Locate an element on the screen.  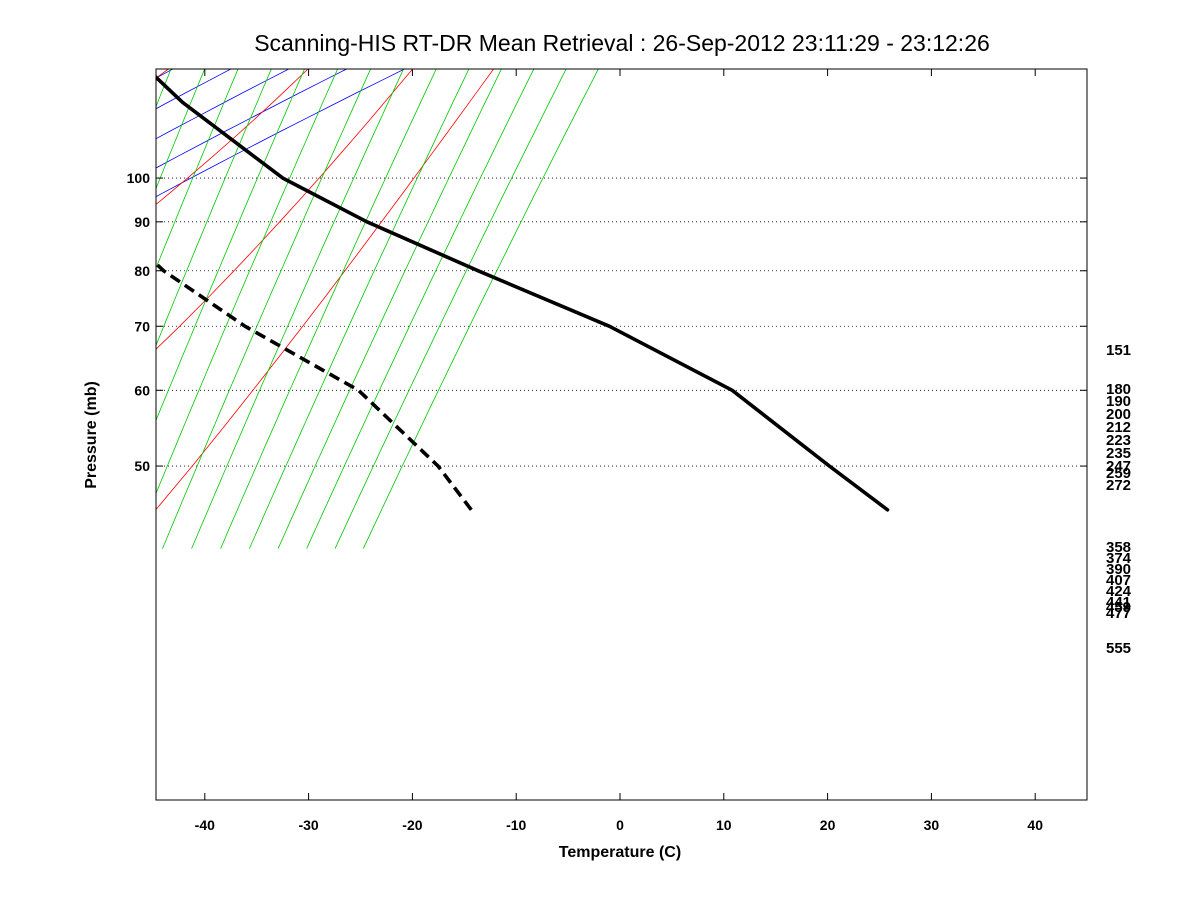
right-annotation-label: 358 is located at coordinates (1118, 547).